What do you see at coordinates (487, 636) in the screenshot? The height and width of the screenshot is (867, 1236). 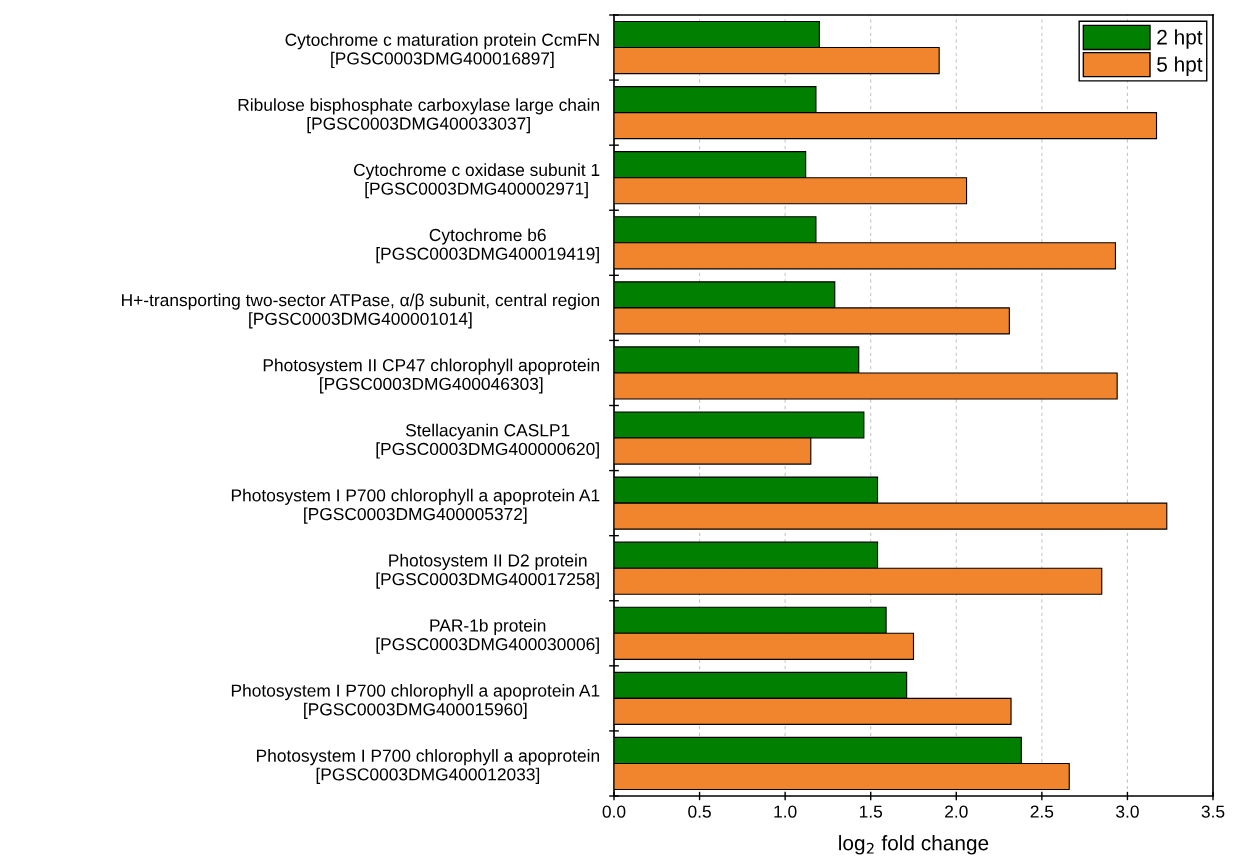 I see `y-tick-label: PAR-1b protein [PGSC0003DMG400030006]` at bounding box center [487, 636].